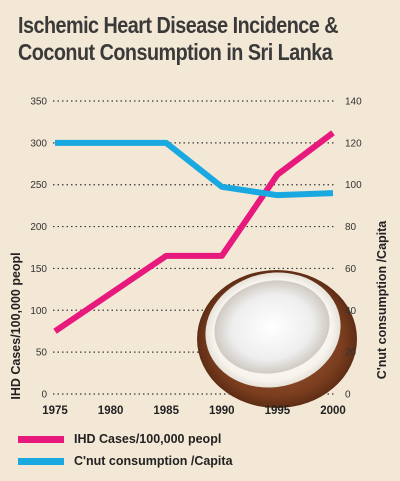 This screenshot has height=481, width=400. What do you see at coordinates (333, 411) in the screenshot?
I see `x-tick-label: 2000` at bounding box center [333, 411].